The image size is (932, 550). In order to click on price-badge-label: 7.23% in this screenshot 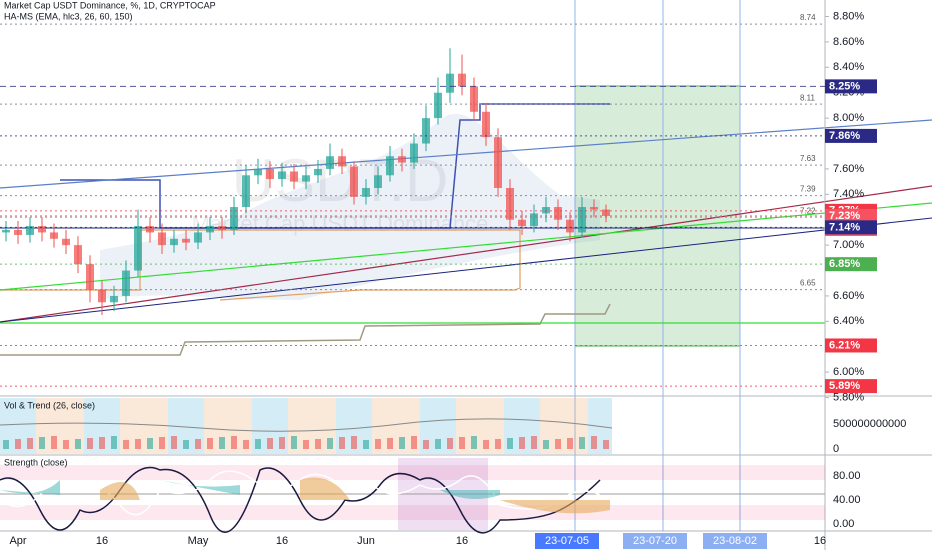, I will do `click(844, 216)`.